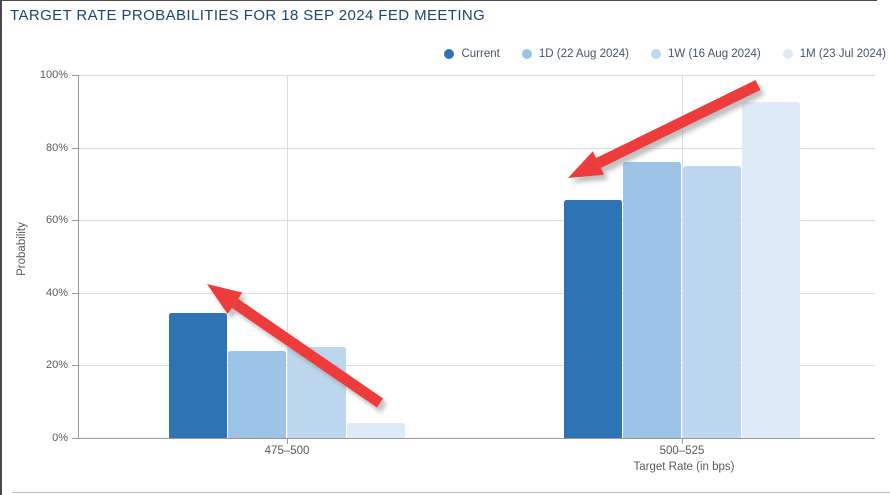 The image size is (890, 495). I want to click on legend-label: Current, so click(480, 54).